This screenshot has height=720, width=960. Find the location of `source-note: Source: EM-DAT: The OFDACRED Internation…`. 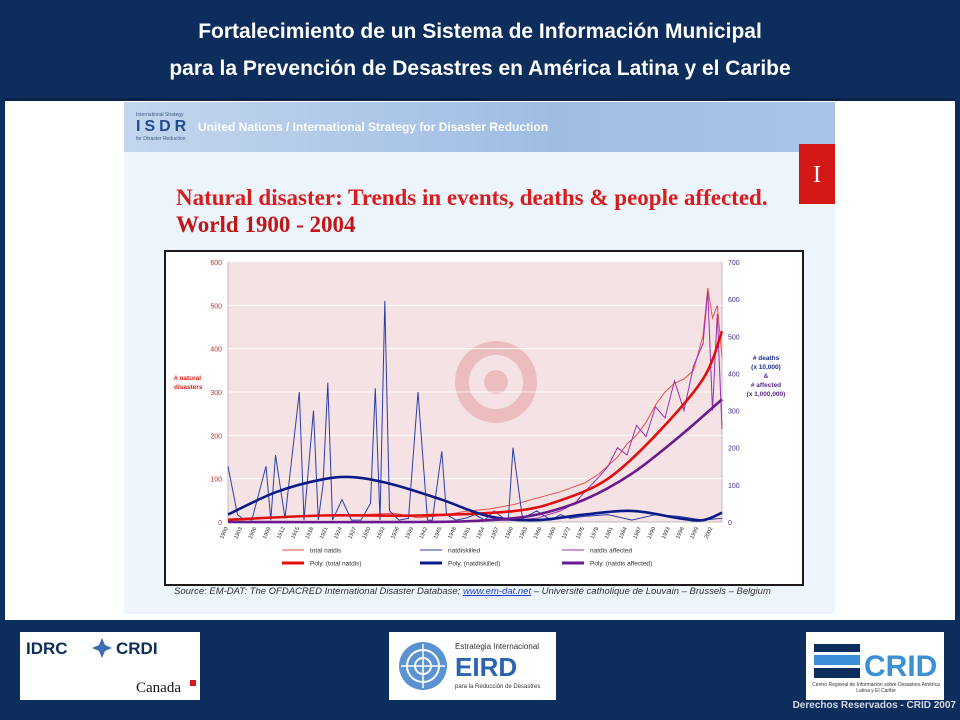

source-note: Source: EM-DAT: The OFDACRED Internation… is located at coordinates (472, 591).